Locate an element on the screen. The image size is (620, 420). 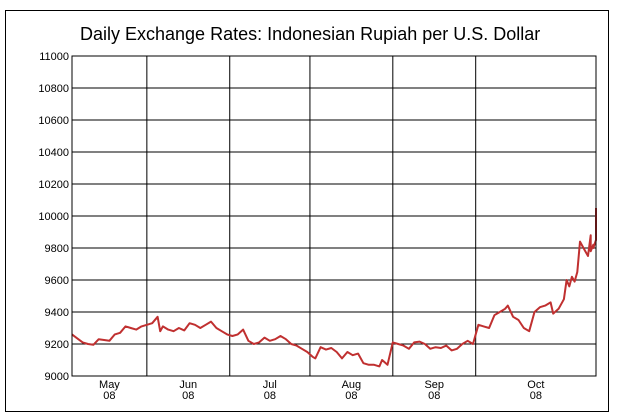
y-tick-label: 11000 is located at coordinates (54, 57).